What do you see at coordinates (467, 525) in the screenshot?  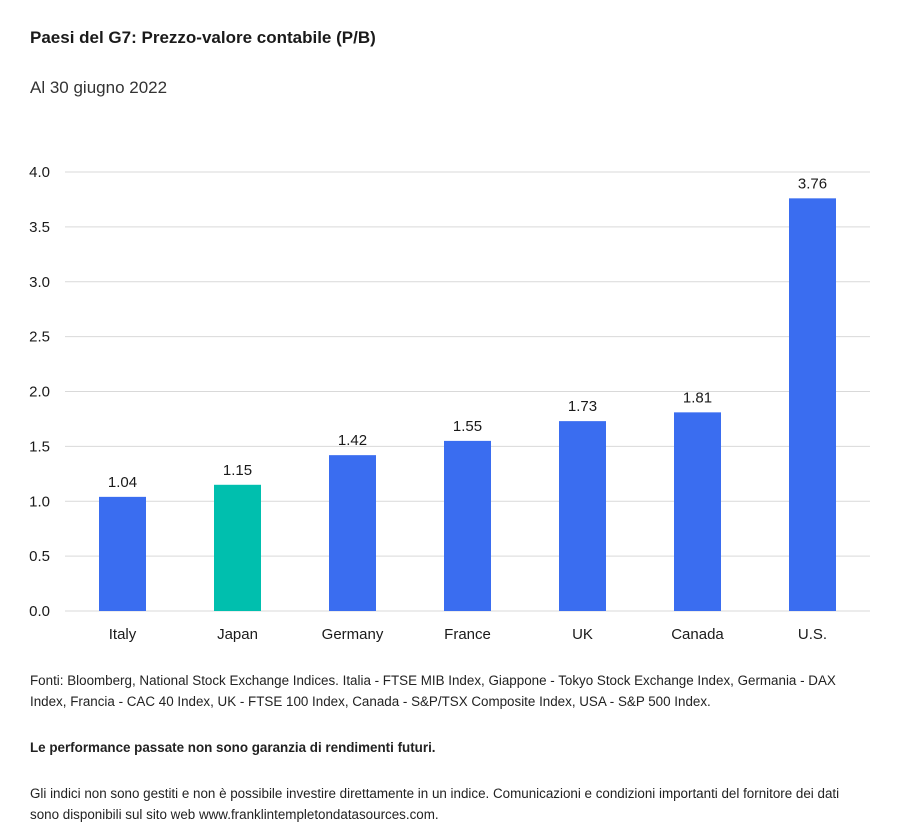 I see `bar-france` at bounding box center [467, 525].